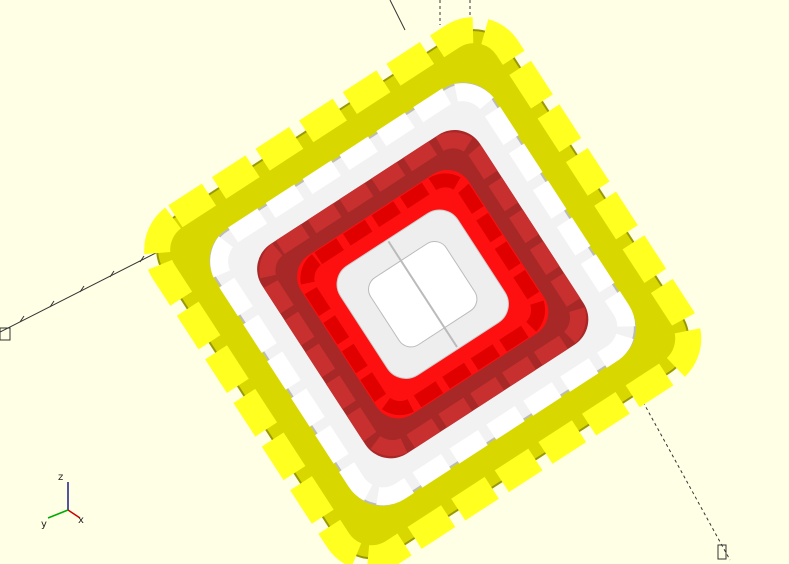 This screenshot has height=564, width=789. What do you see at coordinates (81, 520) in the screenshot?
I see `gizmo-x-label: x` at bounding box center [81, 520].